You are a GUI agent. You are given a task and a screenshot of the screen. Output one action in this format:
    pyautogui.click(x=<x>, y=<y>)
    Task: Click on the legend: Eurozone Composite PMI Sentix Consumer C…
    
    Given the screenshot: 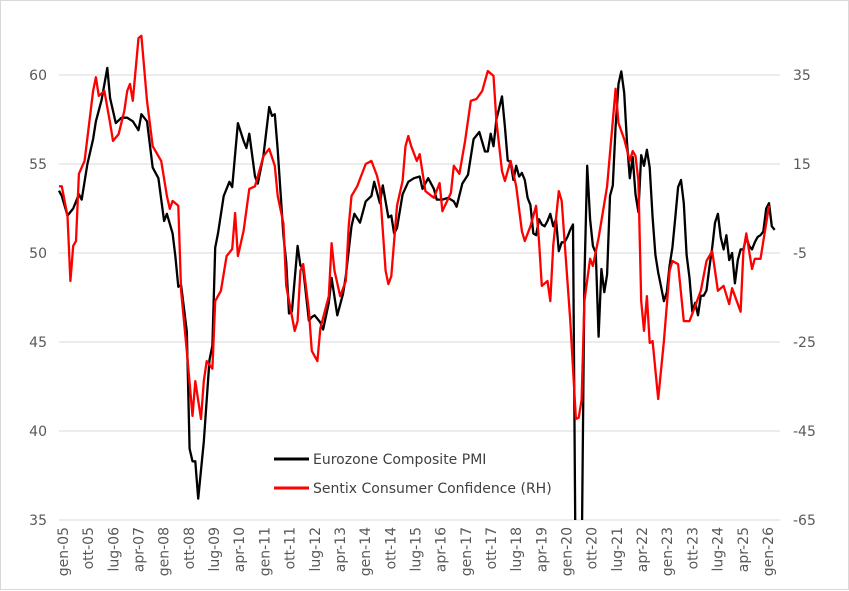 What is the action you would take?
    pyautogui.click(x=413, y=474)
    